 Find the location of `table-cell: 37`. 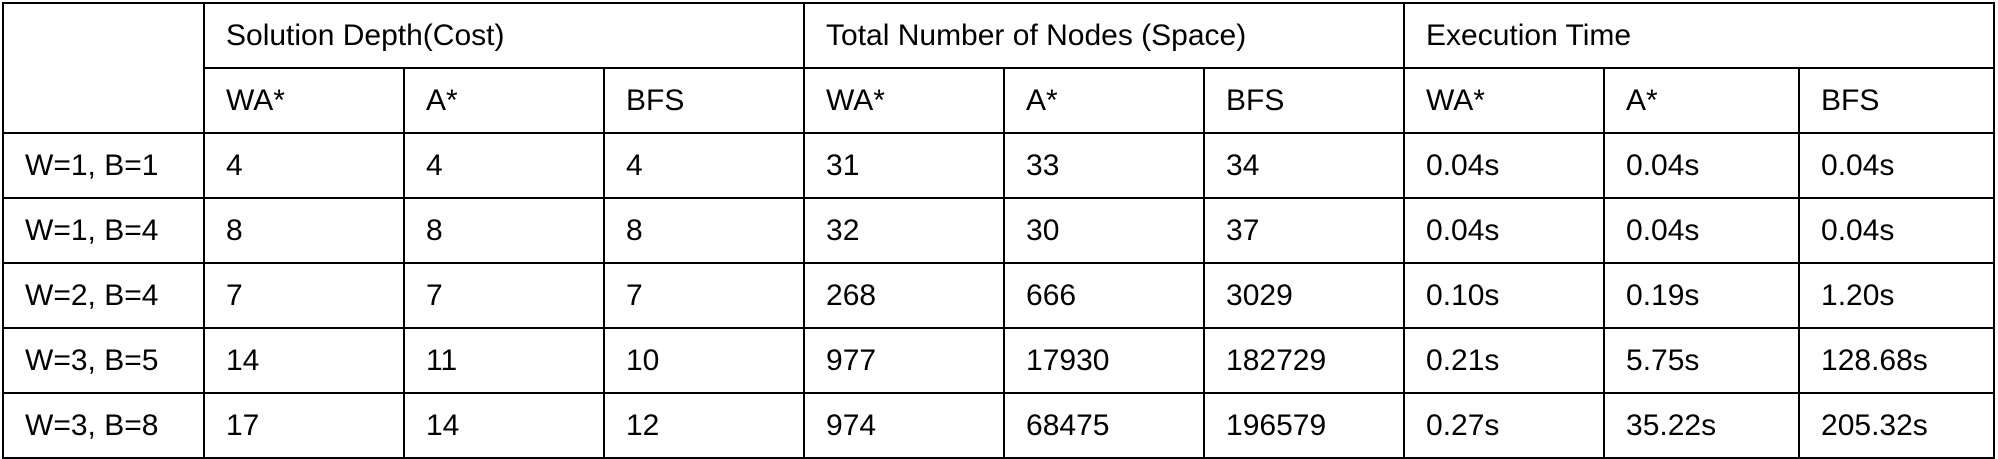

table-cell: 37 is located at coordinates (1304, 230).